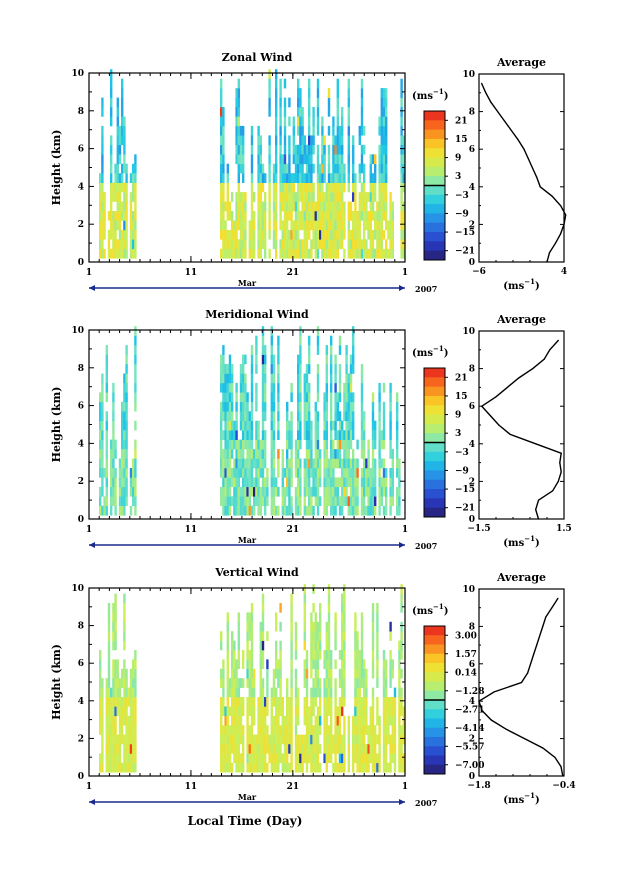 This screenshot has height=876, width=623. What do you see at coordinates (465, 490) in the screenshot?
I see `colorbar-label: −15` at bounding box center [465, 490].